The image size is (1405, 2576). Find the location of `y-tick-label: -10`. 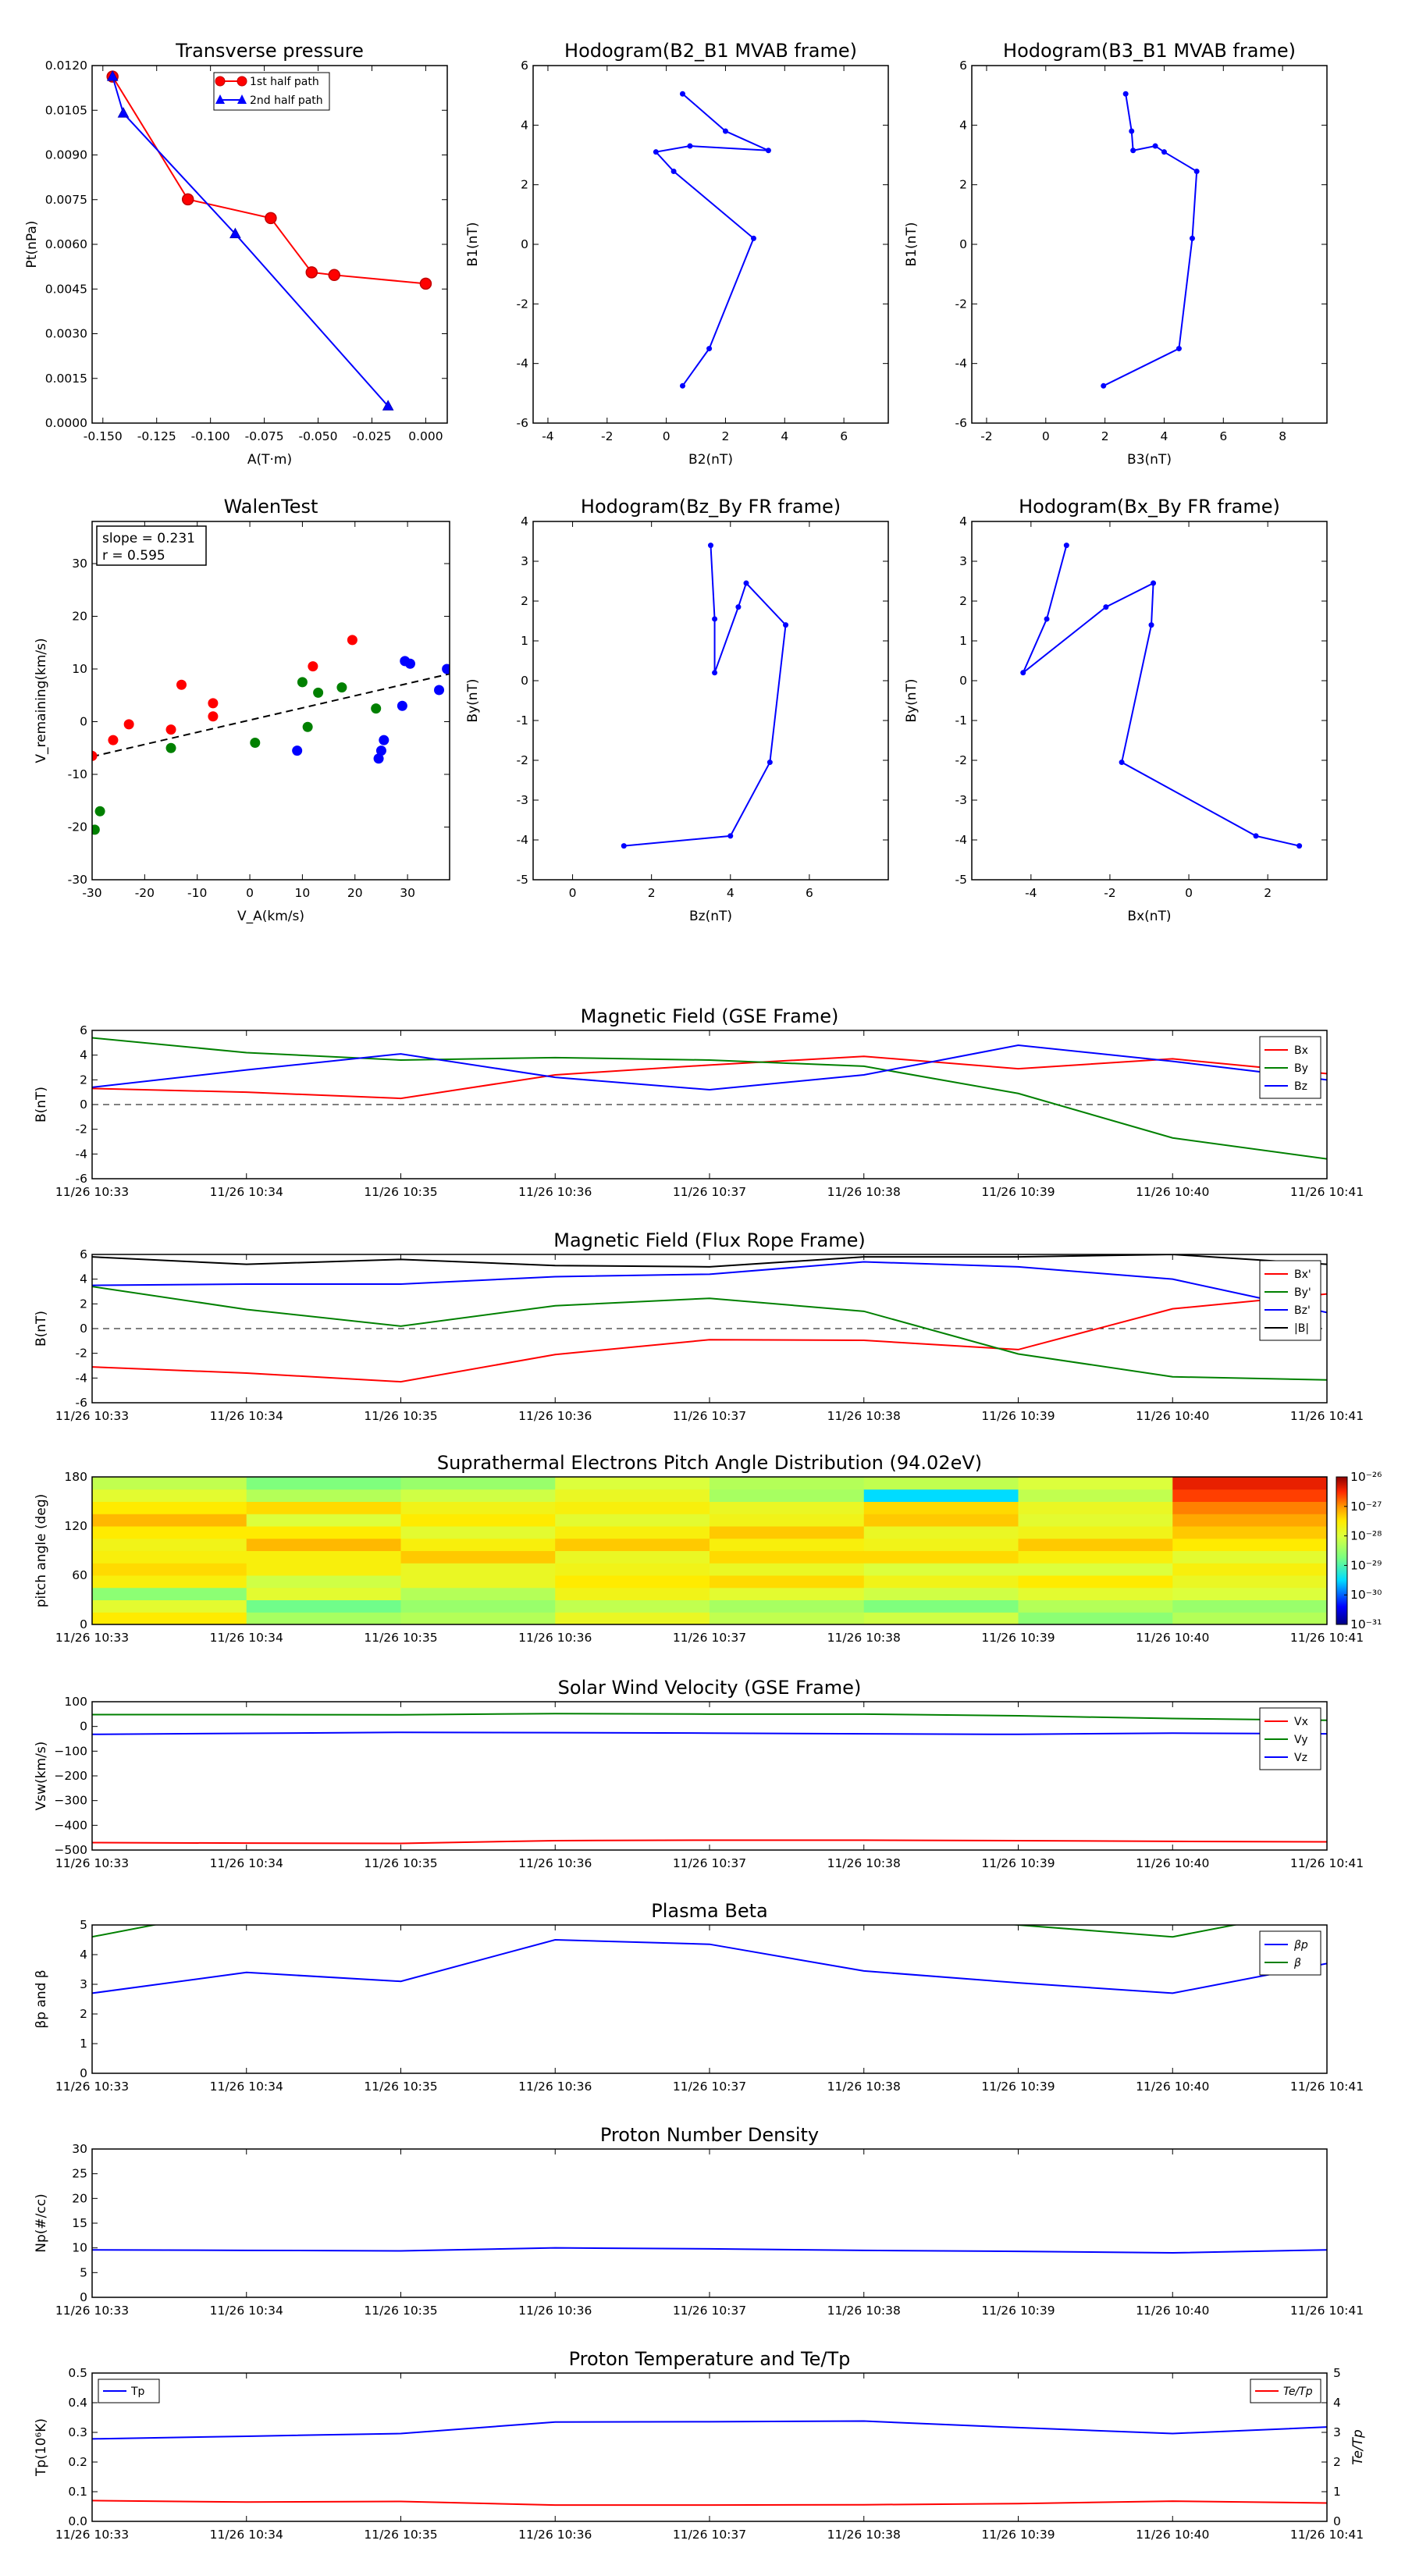

y-tick-label: -10 is located at coordinates (77, 774).